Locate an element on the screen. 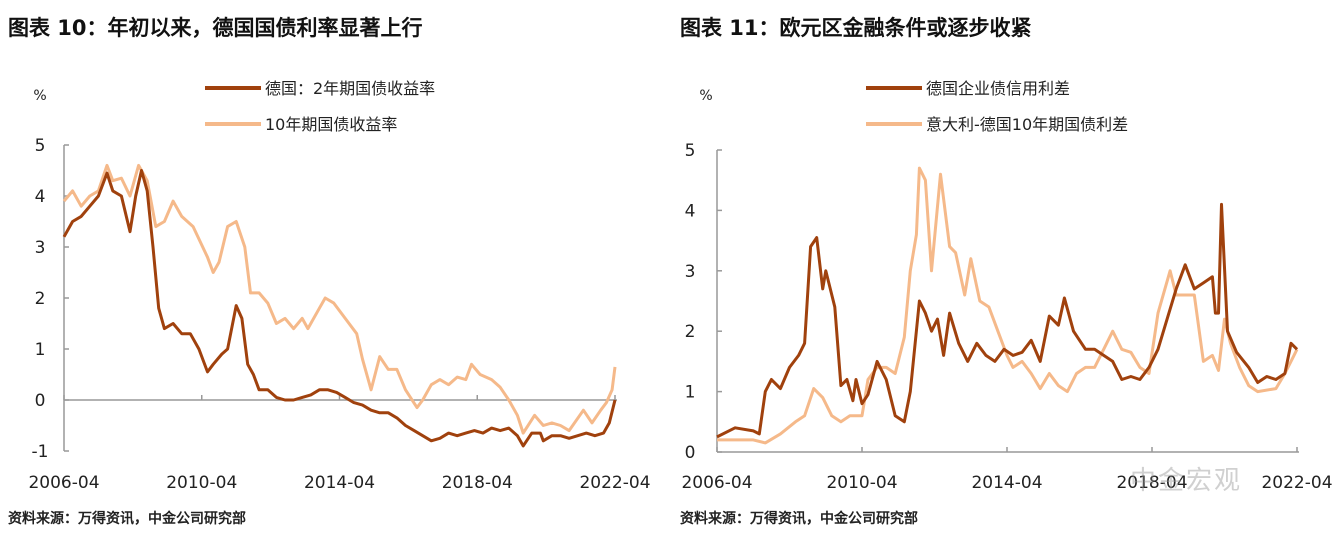  chart-11-source: 资料来源：万得资讯，中金公司研究部 is located at coordinates (799, 519).